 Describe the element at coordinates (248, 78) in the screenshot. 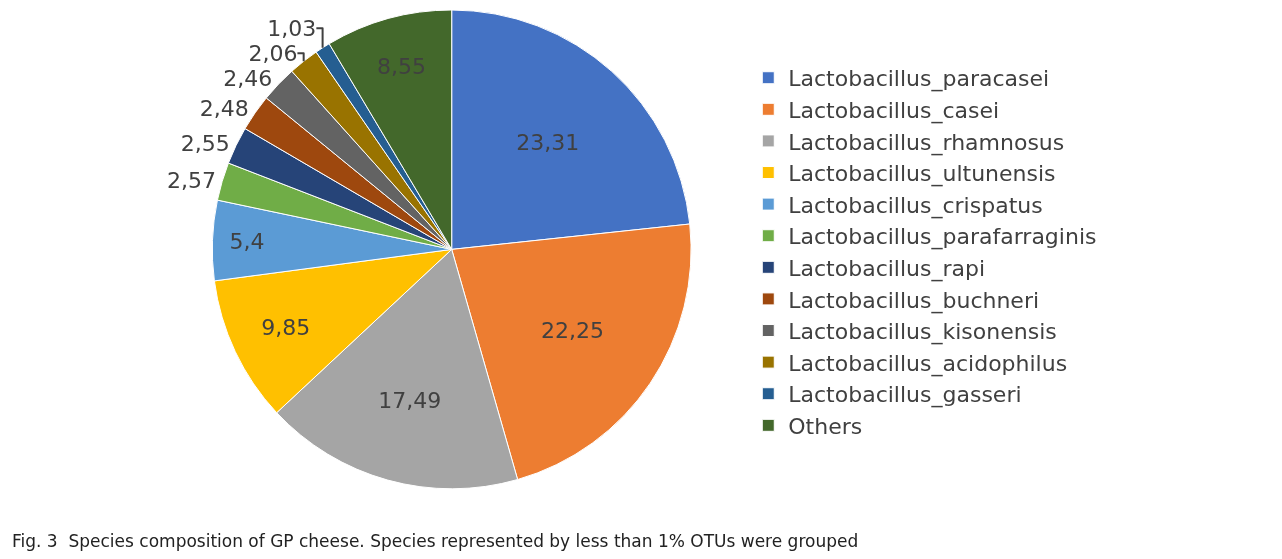

I see `data-label: 2,46` at that location.